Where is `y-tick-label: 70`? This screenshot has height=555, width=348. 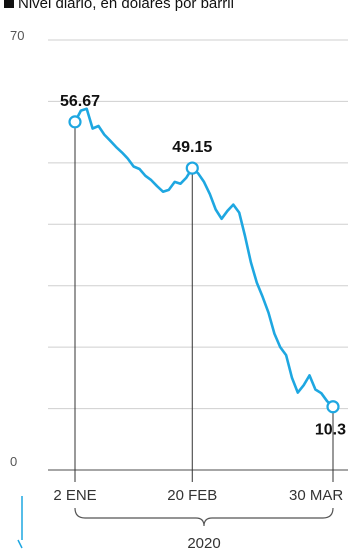
y-tick-label: 70 is located at coordinates (17, 35).